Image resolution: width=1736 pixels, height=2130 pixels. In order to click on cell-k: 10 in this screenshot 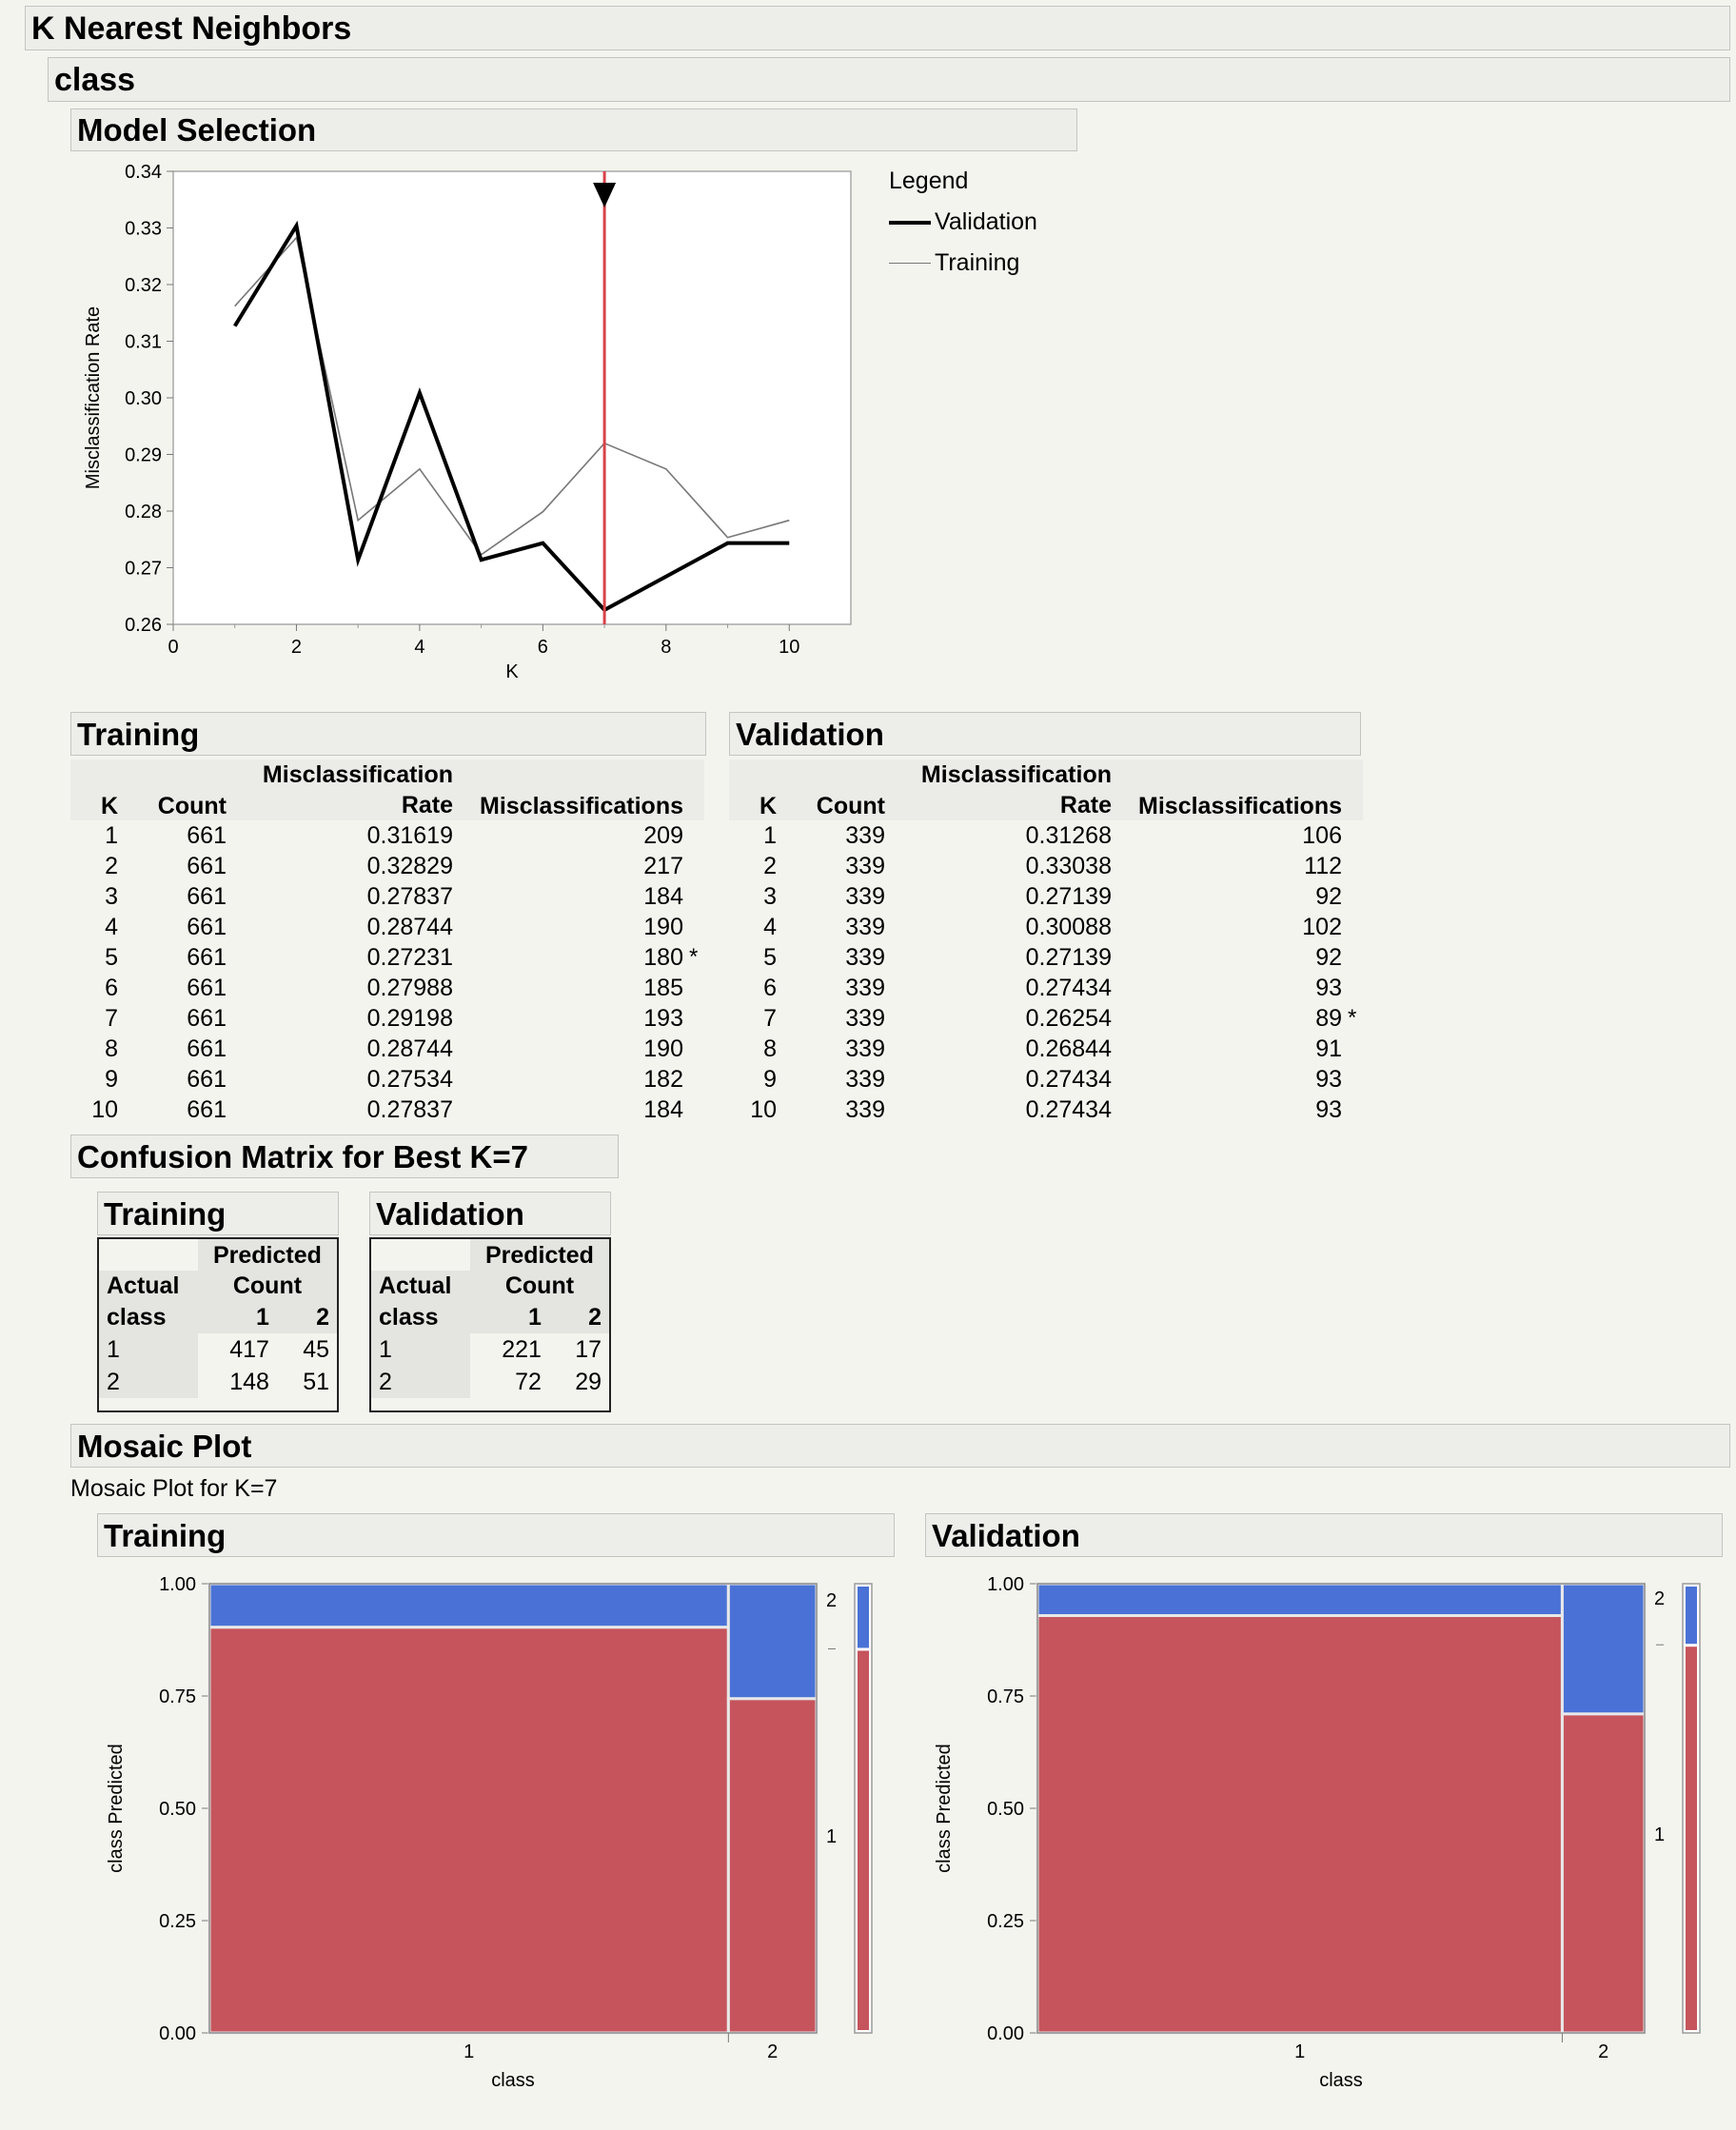, I will do `click(104, 1109)`.